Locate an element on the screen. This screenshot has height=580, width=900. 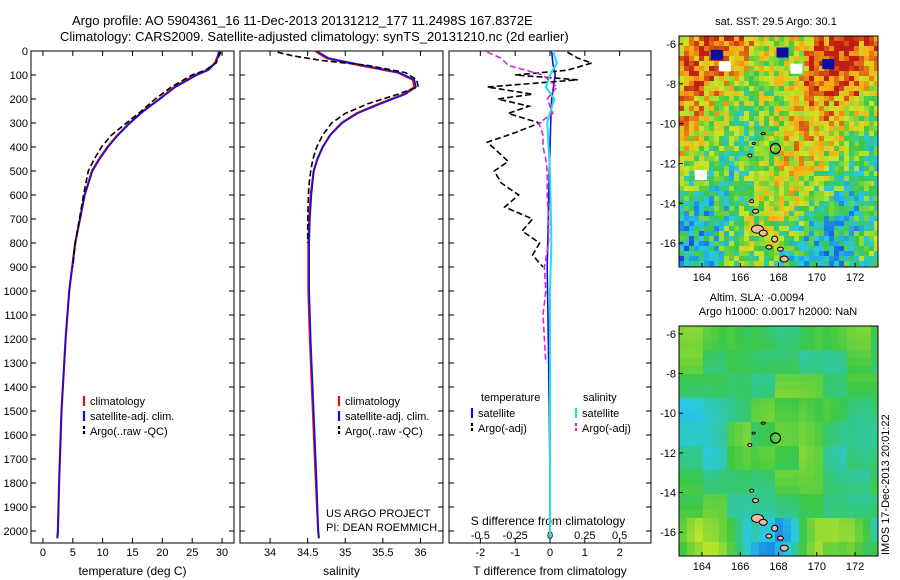
difference-xtick-label-3: 1 is located at coordinates (585, 553).